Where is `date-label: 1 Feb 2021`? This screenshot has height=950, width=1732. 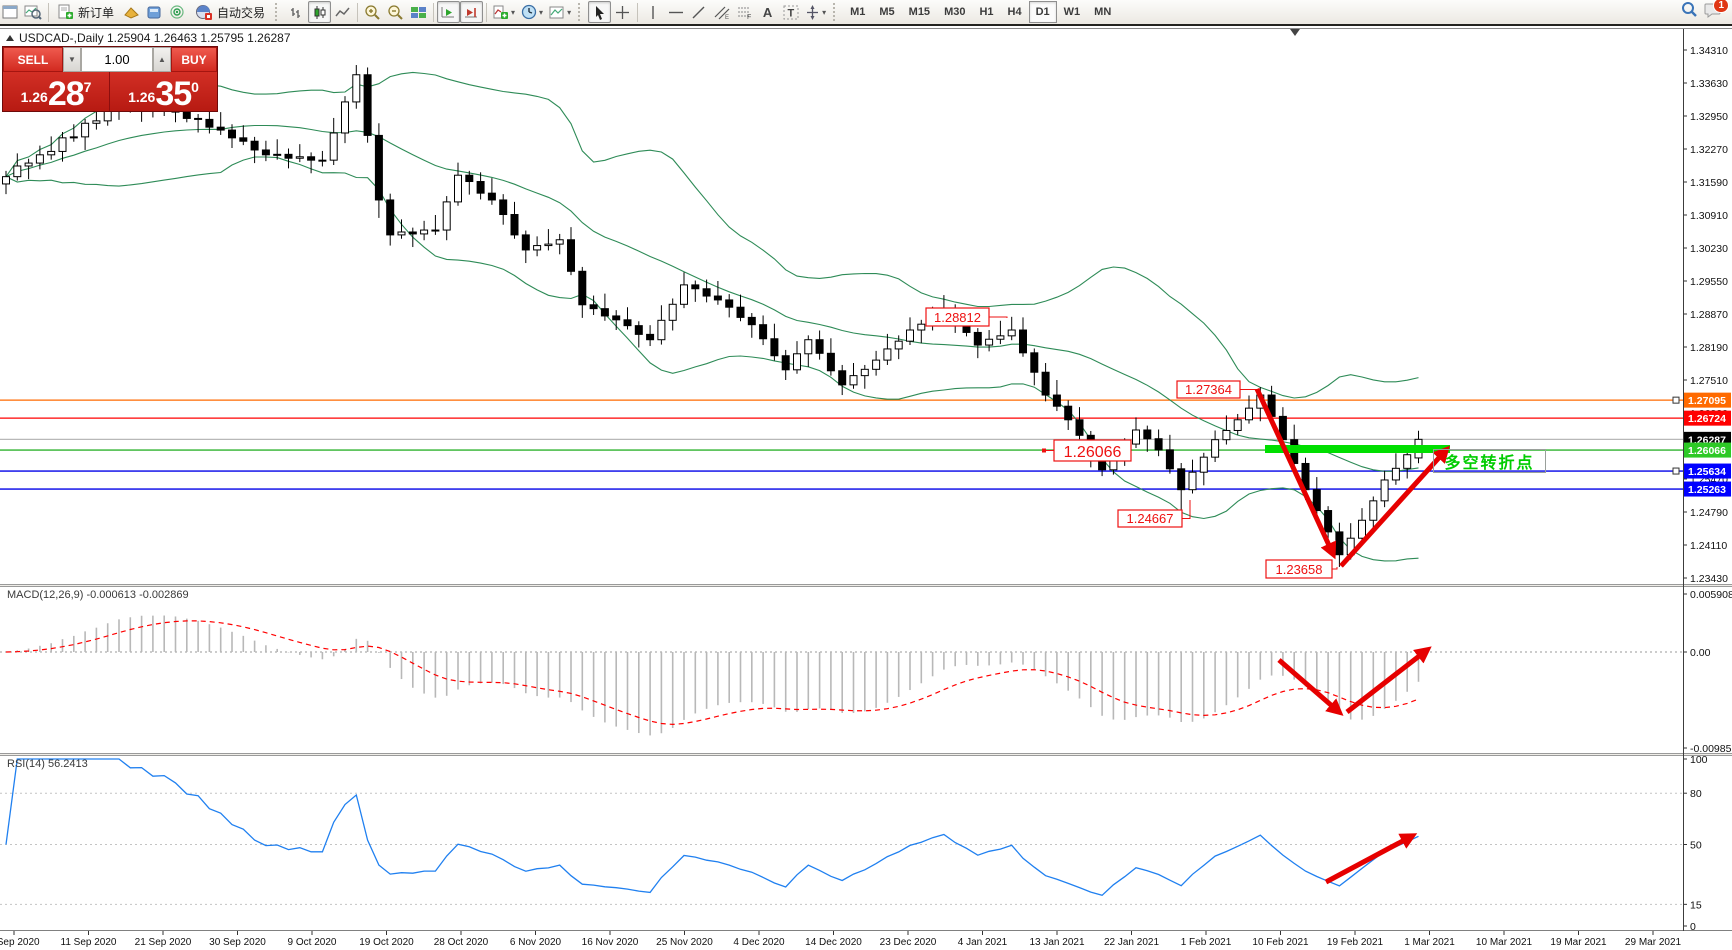
date-label: 1 Feb 2021 is located at coordinates (1206, 942).